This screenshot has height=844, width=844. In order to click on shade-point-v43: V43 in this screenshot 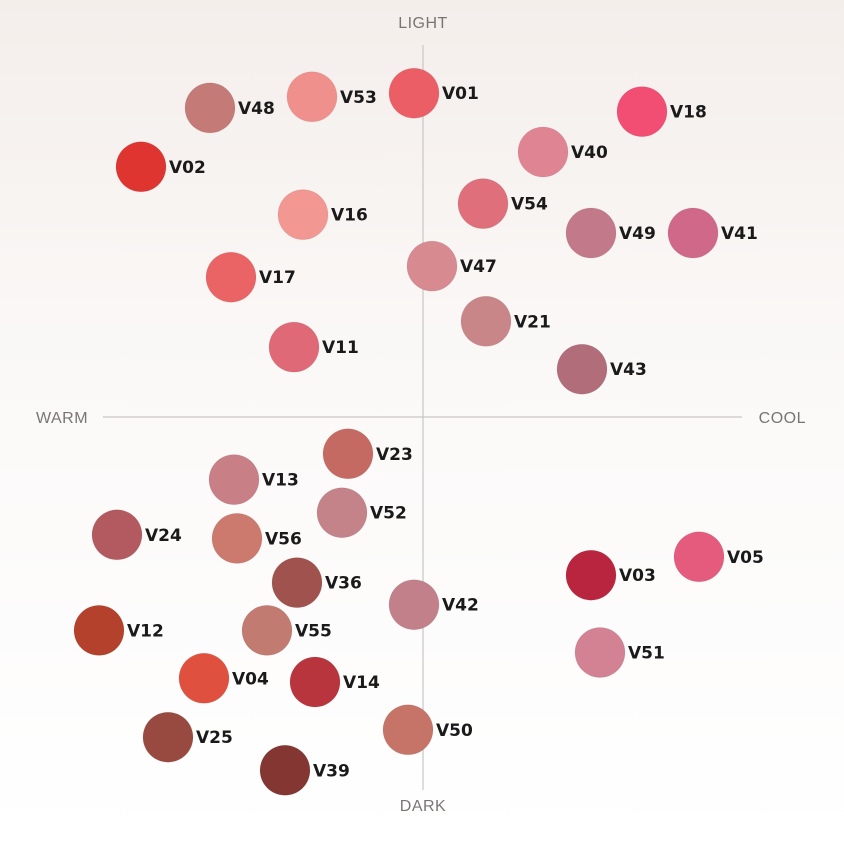, I will do `click(601, 369)`.